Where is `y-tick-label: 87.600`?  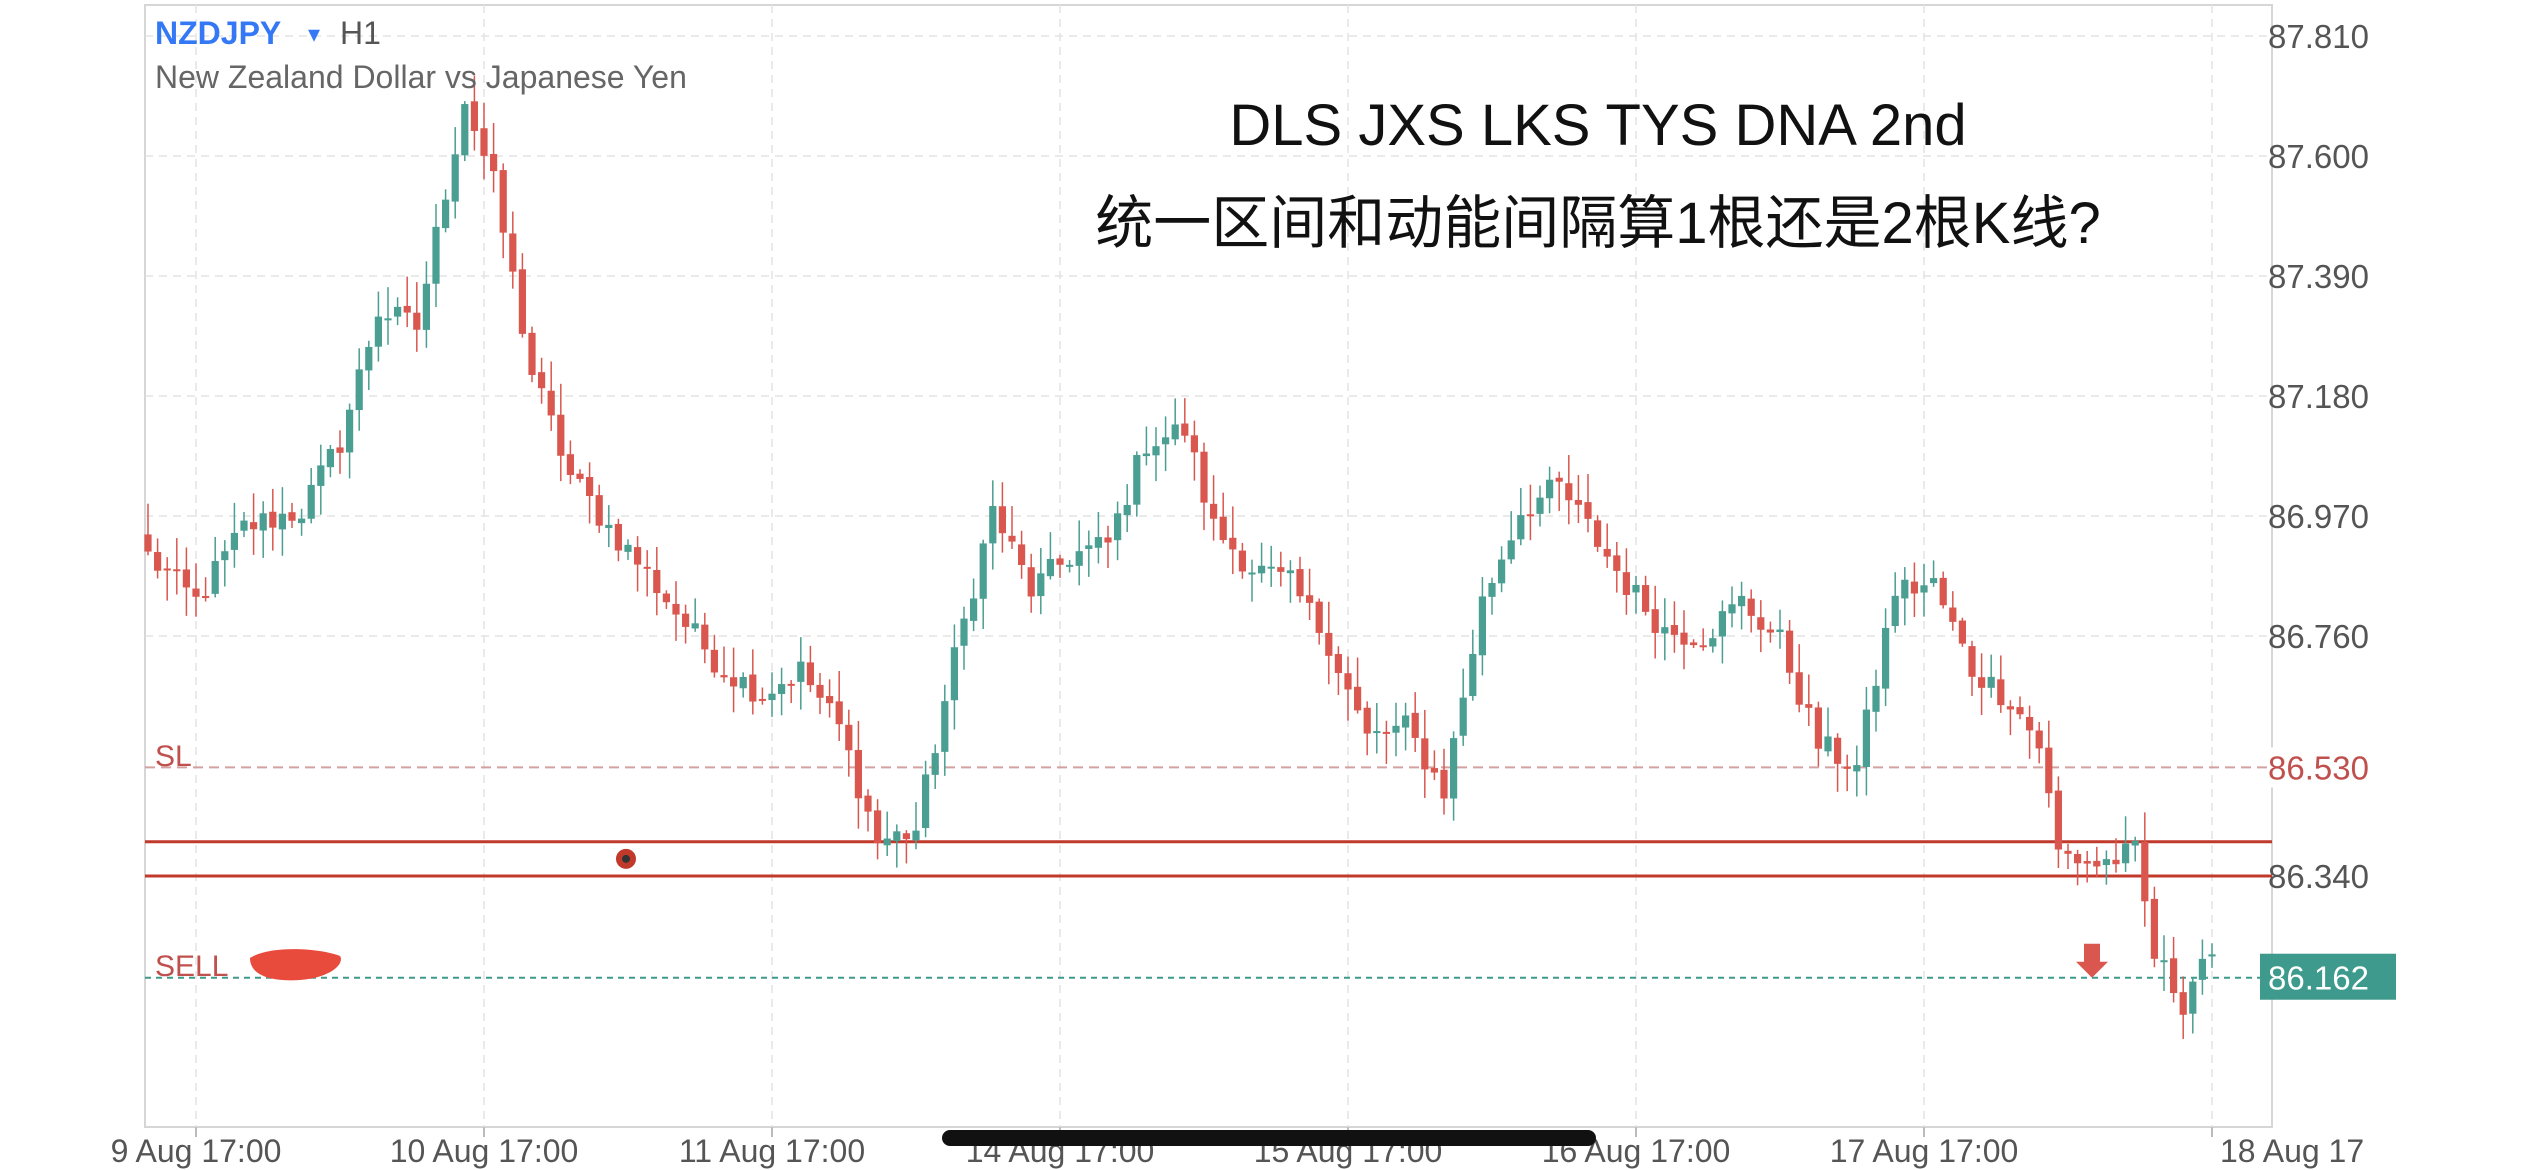
y-tick-label: 87.600 is located at coordinates (2318, 156).